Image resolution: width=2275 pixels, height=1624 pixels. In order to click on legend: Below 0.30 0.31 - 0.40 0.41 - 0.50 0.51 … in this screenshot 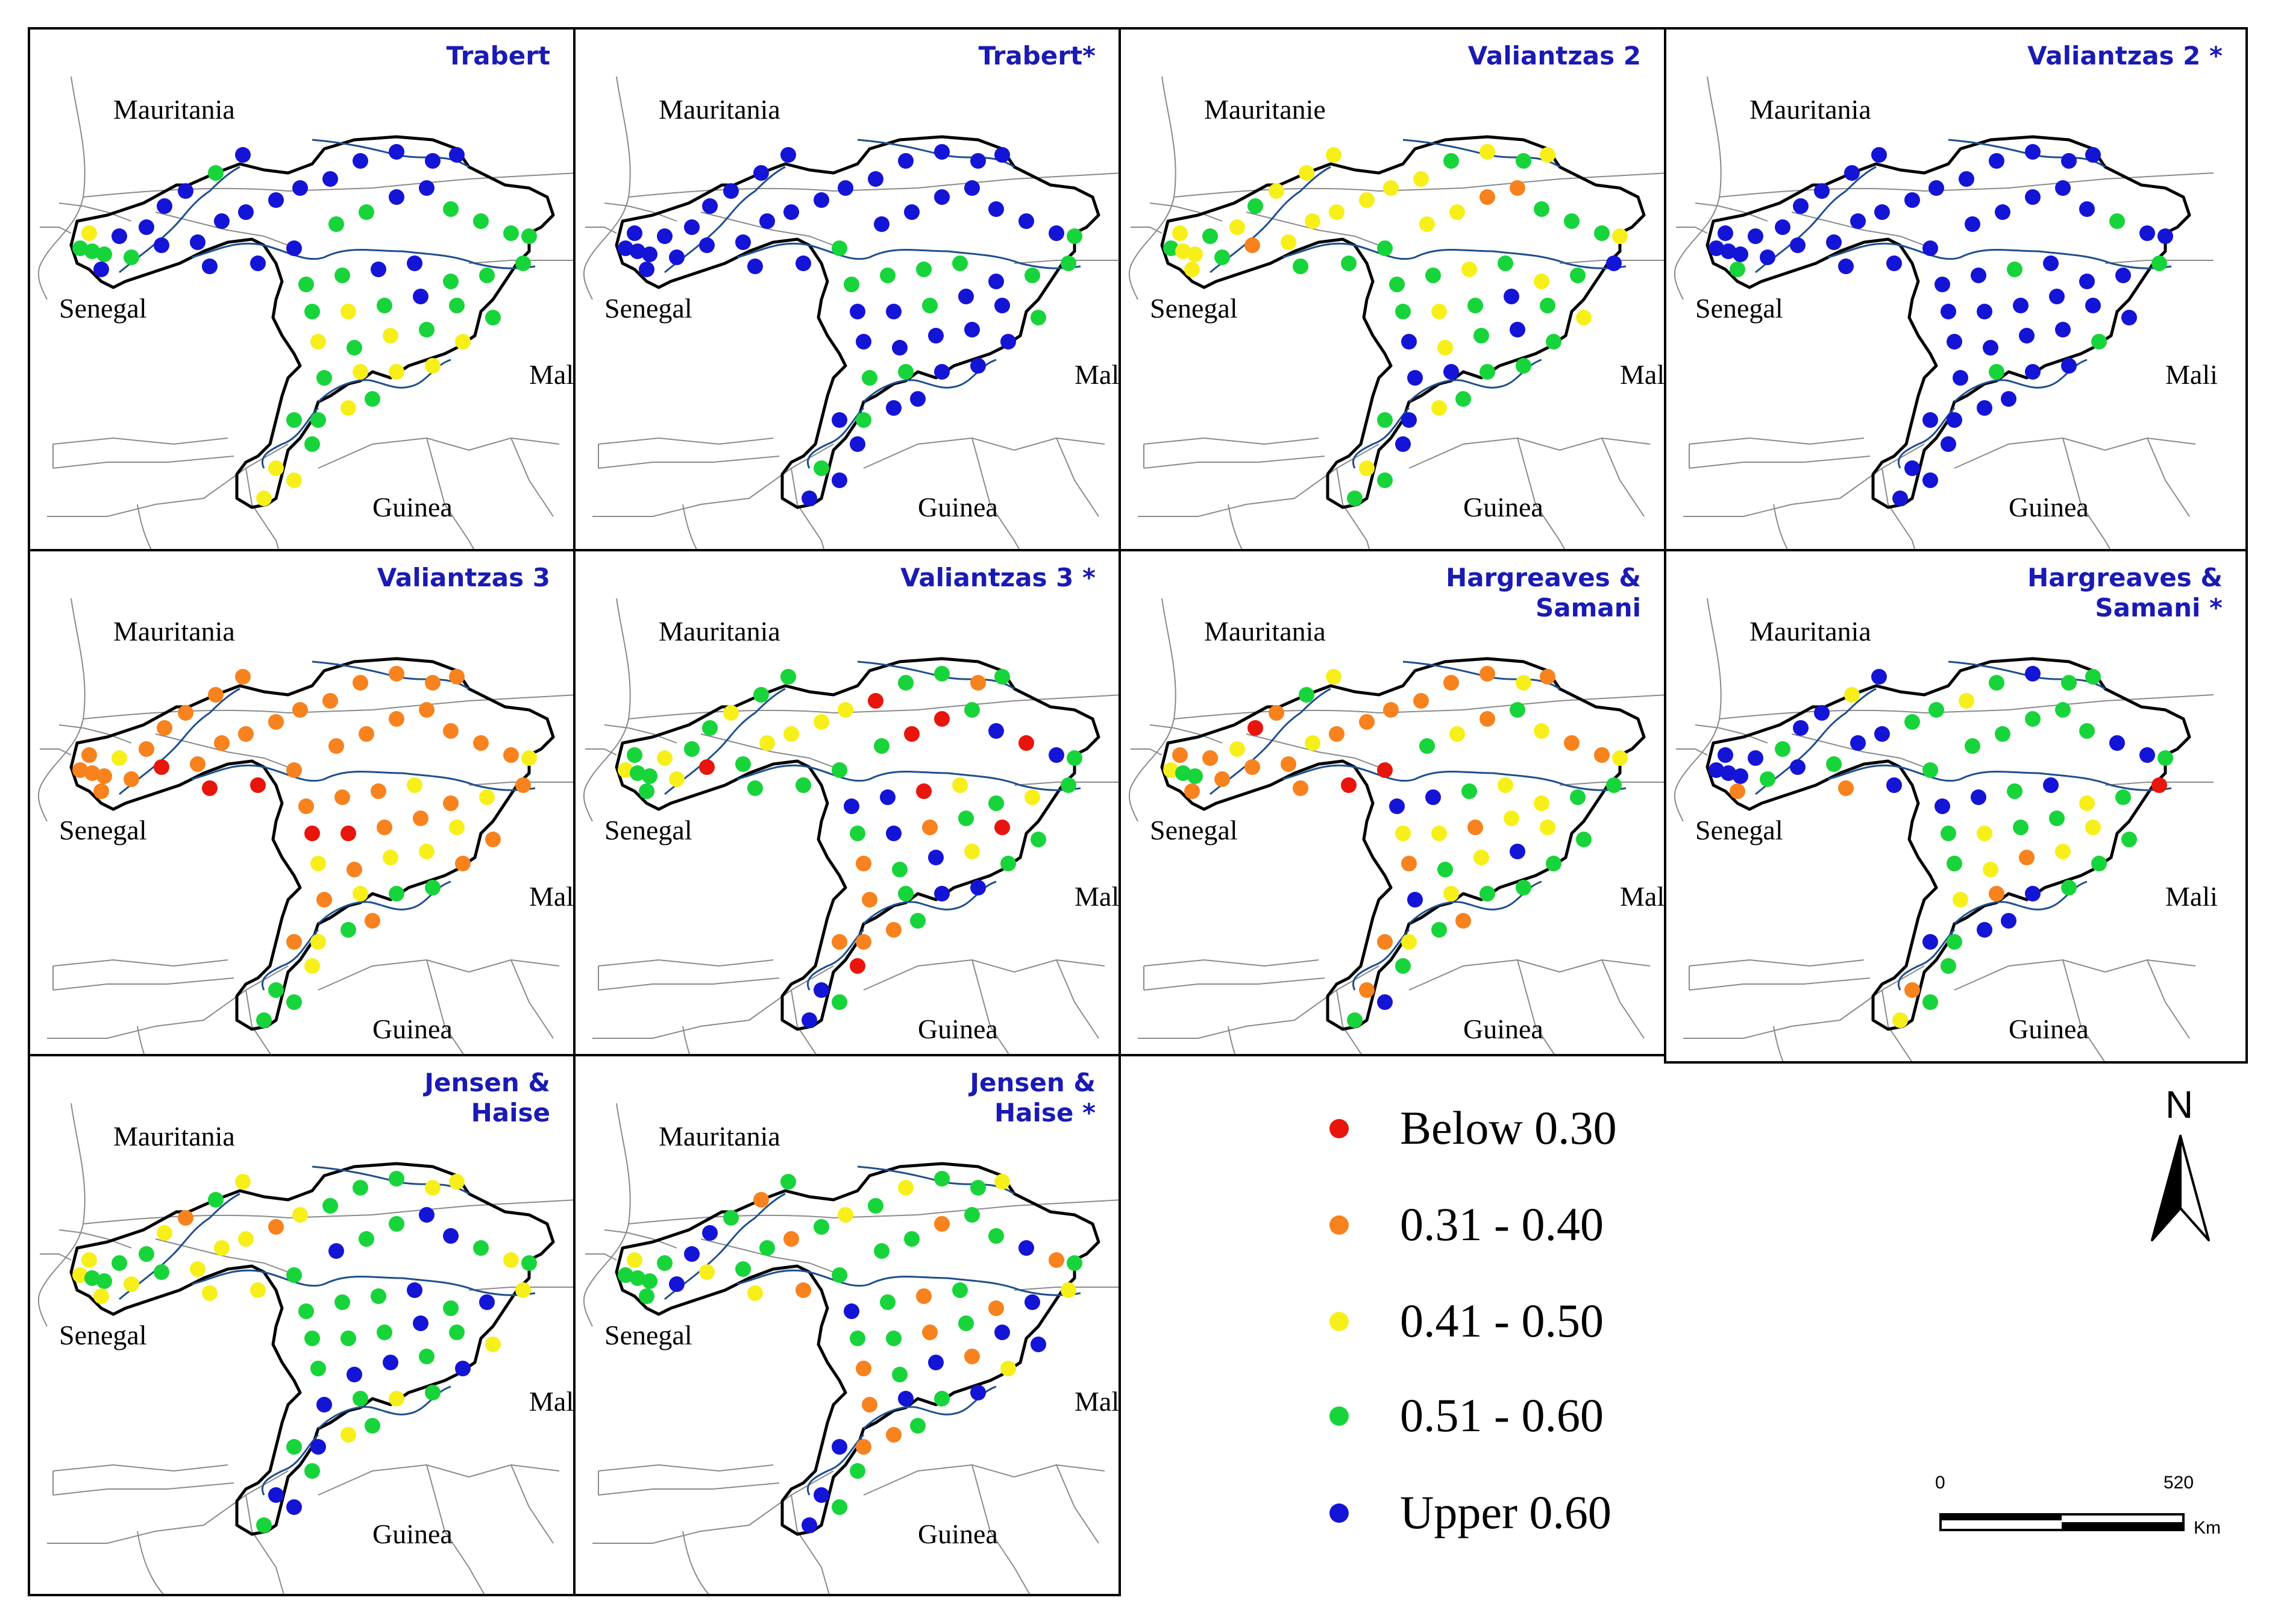, I will do `click(1473, 1320)`.